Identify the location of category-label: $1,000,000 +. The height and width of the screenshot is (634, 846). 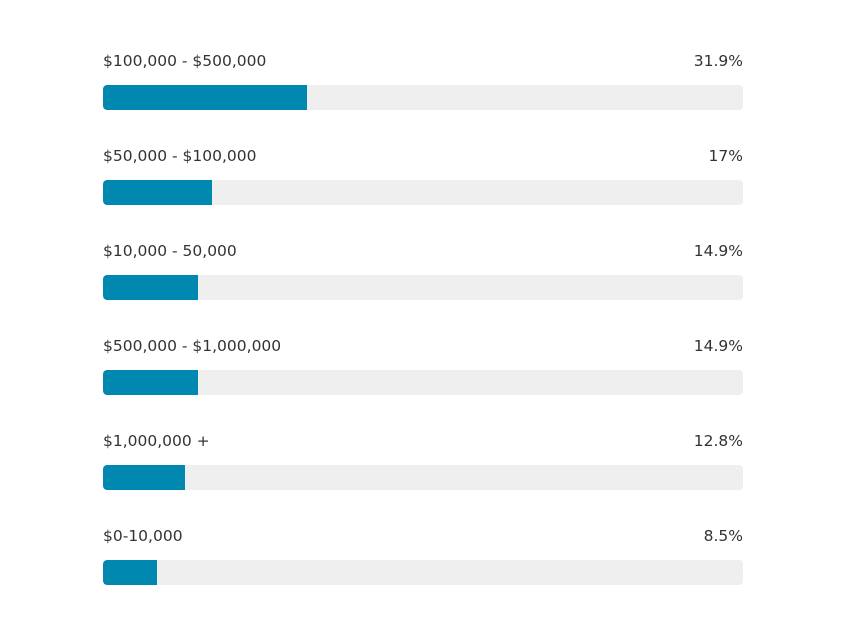
(156, 441).